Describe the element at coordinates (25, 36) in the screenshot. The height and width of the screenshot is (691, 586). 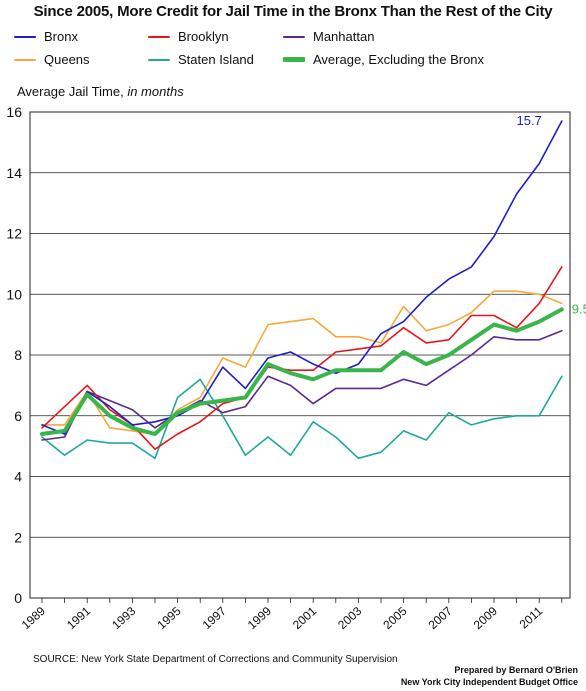
I see `legend-swatch-bronx` at that location.